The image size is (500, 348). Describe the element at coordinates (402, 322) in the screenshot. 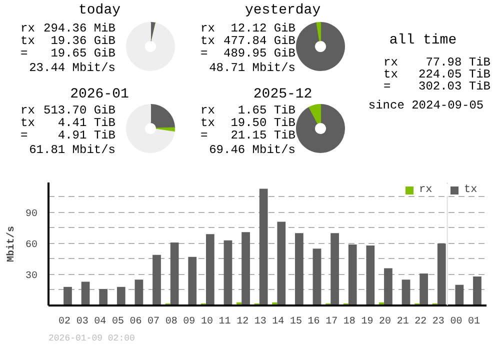

I see `x-tick-label: 21` at that location.